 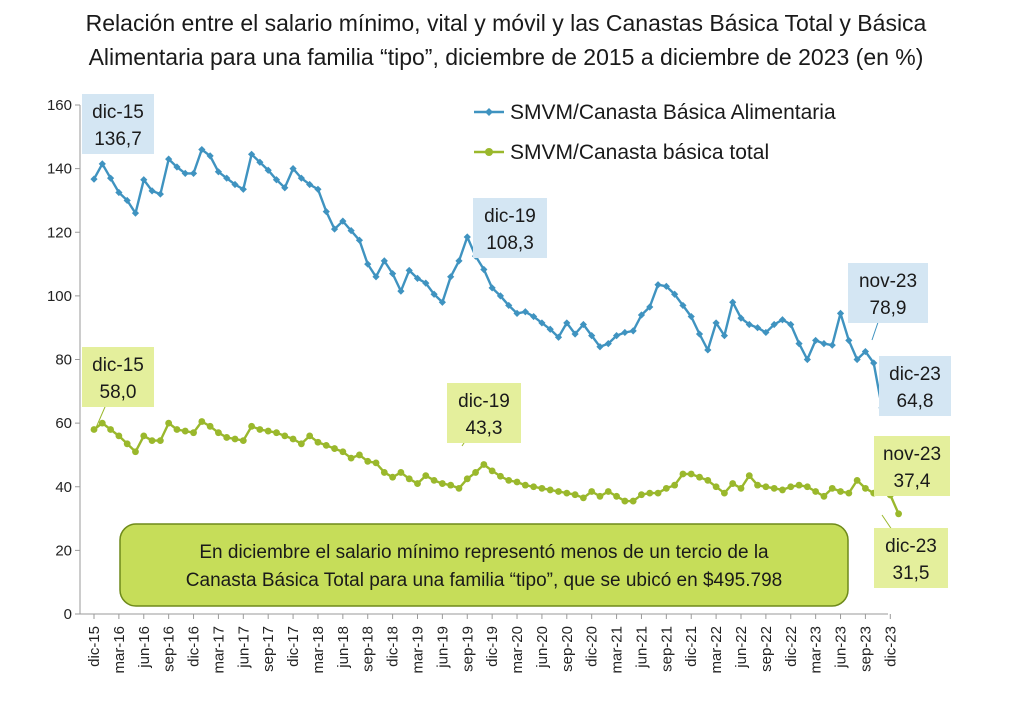 What do you see at coordinates (293, 646) in the screenshot?
I see `x-tick-label: dic-17` at bounding box center [293, 646].